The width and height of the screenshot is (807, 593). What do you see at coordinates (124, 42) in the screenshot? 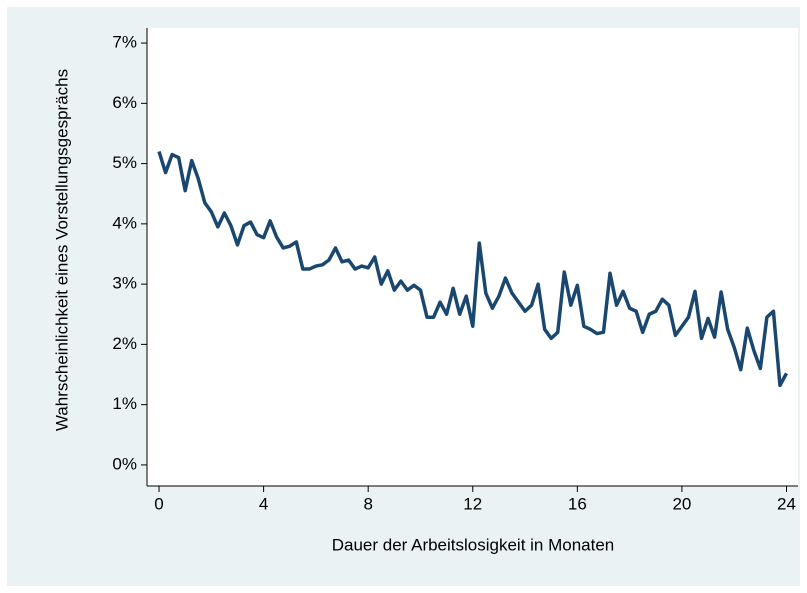
I see `y-tick-label: 7%` at bounding box center [124, 42].